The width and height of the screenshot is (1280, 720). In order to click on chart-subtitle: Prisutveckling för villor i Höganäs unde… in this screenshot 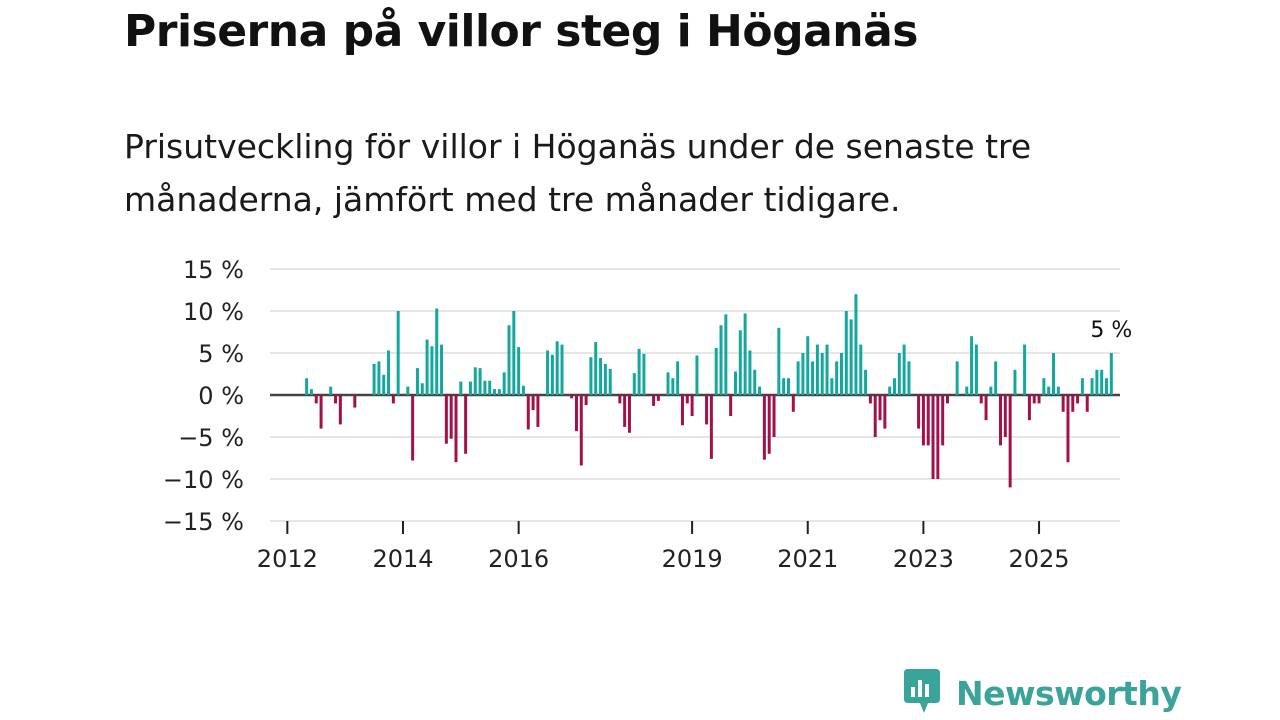, I will do `click(578, 173)`.